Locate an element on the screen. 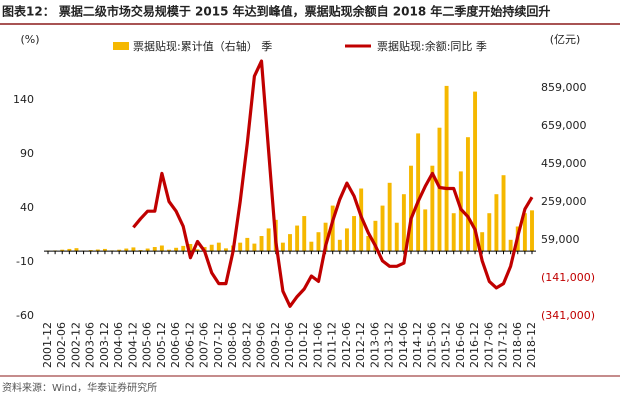 The width and height of the screenshot is (640, 403). y2-tick-label: 659,000 is located at coordinates (564, 125).